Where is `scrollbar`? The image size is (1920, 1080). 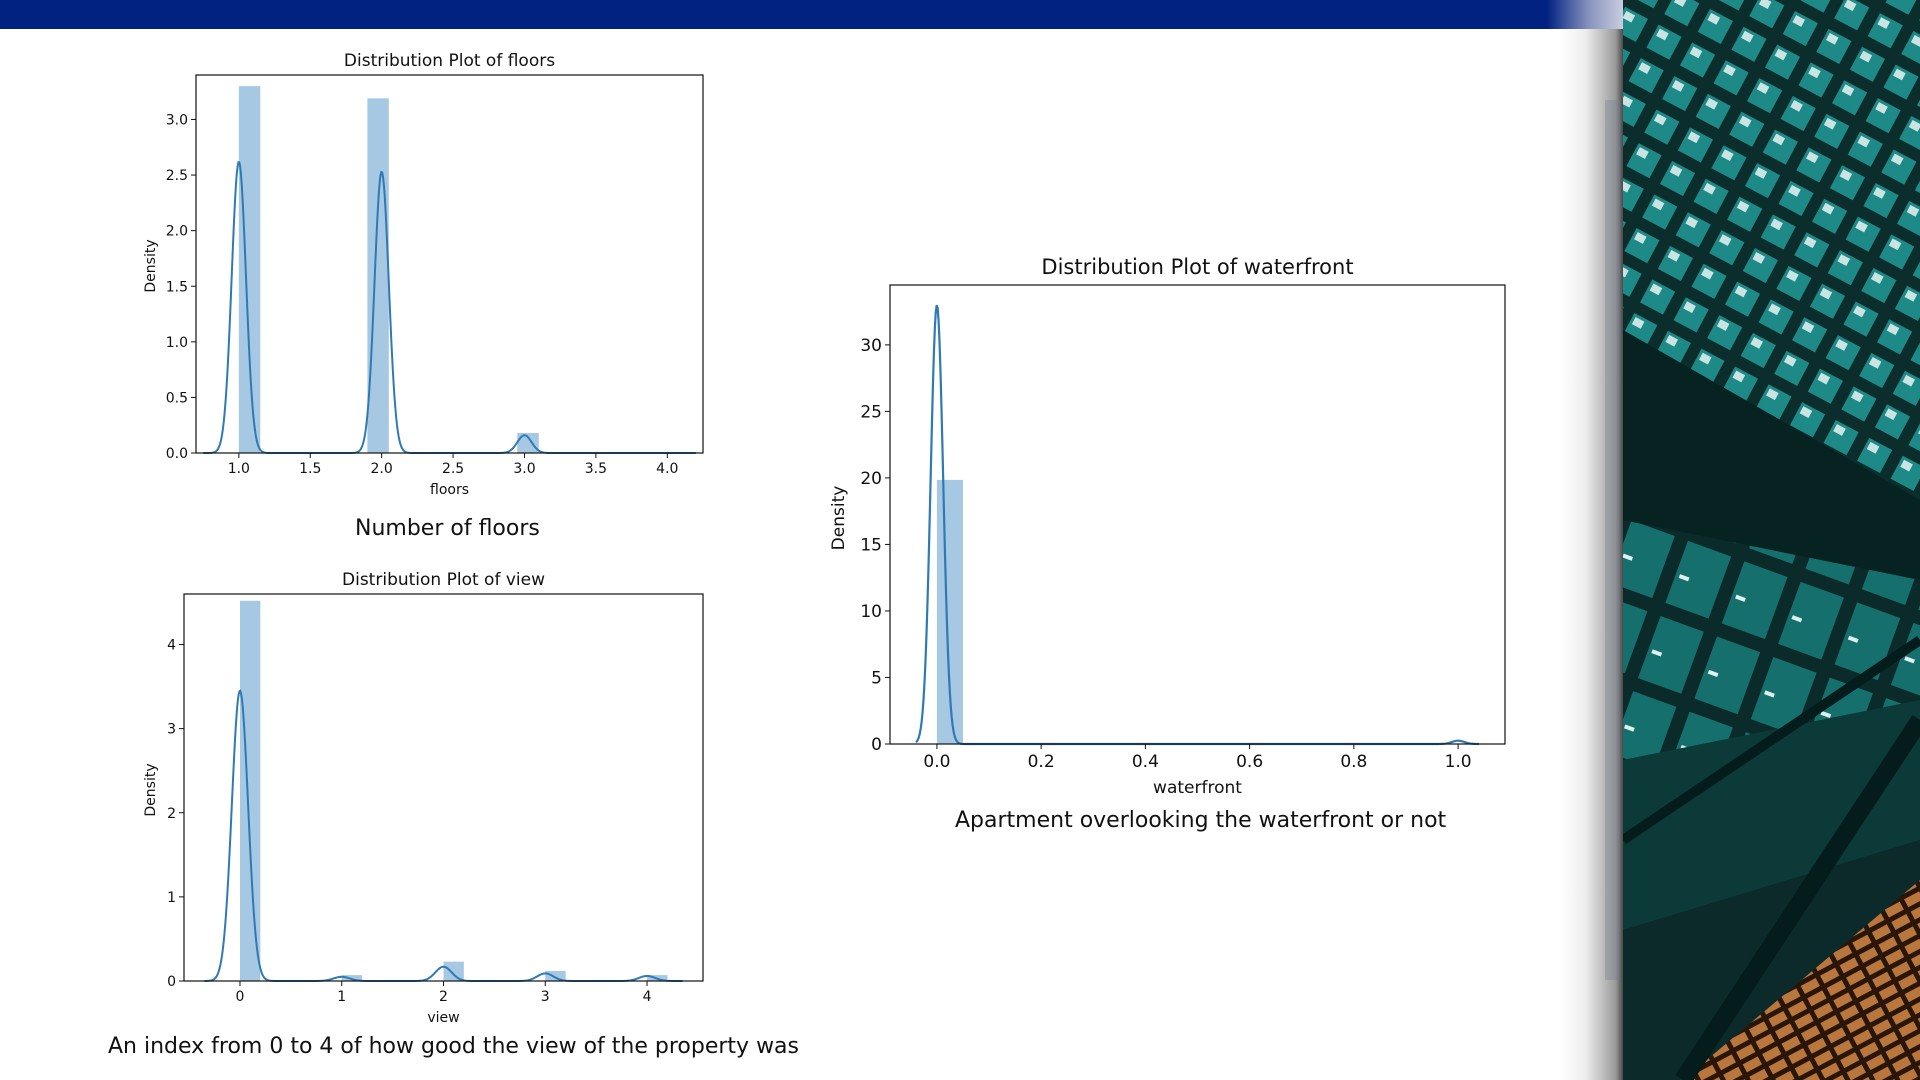 scrollbar is located at coordinates (1612, 540).